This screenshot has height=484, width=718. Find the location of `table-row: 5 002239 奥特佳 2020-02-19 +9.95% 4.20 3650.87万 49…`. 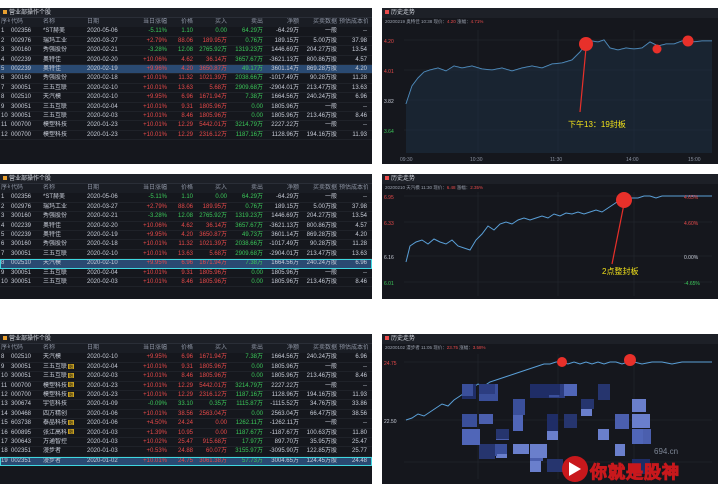

table-row: 5 002239 奥特佳 2020-02-19 +9.95% 4.20 3650.87万 49… is located at coordinates (186, 236).